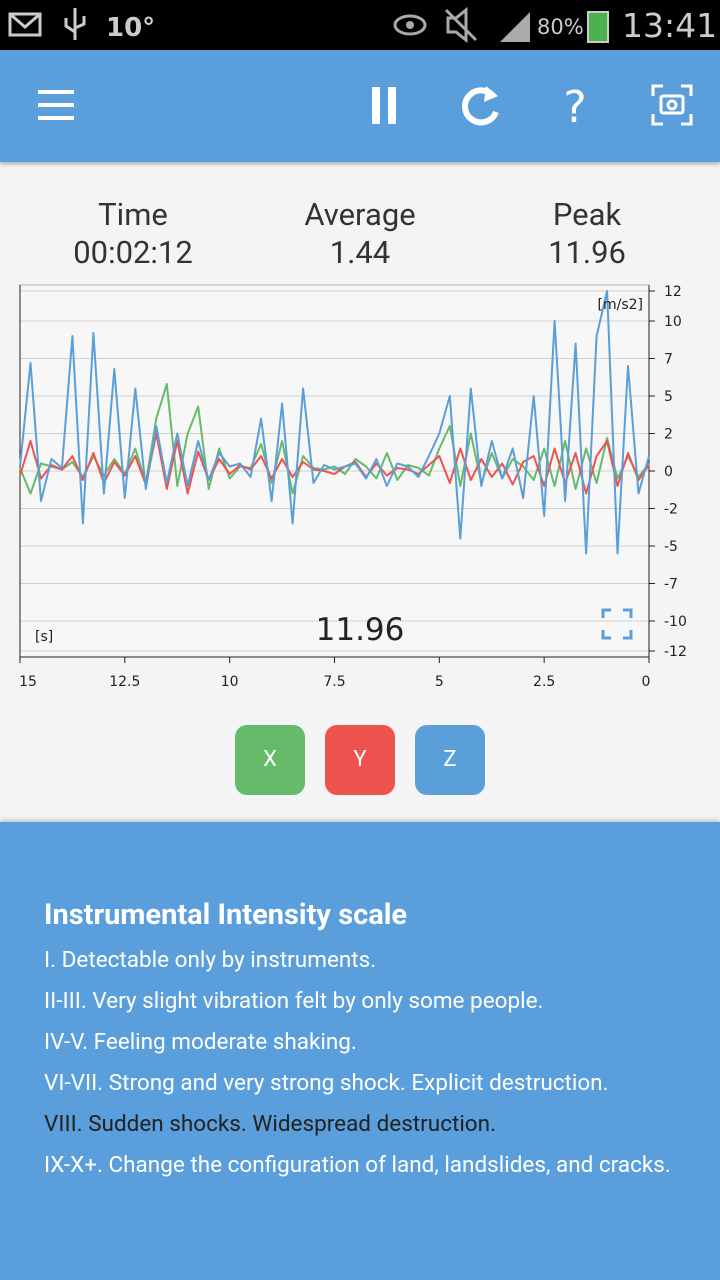 This screenshot has height=1280, width=720. Describe the element at coordinates (270, 760) in the screenshot. I see `series-toggle: X` at that location.